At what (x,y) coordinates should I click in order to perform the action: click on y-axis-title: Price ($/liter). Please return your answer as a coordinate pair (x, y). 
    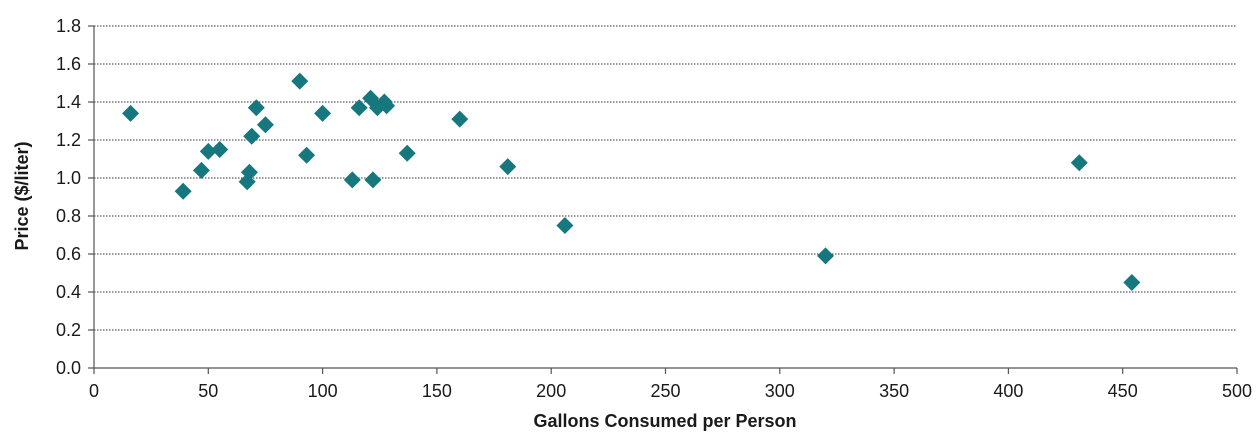
    Looking at the image, I should click on (22, 195).